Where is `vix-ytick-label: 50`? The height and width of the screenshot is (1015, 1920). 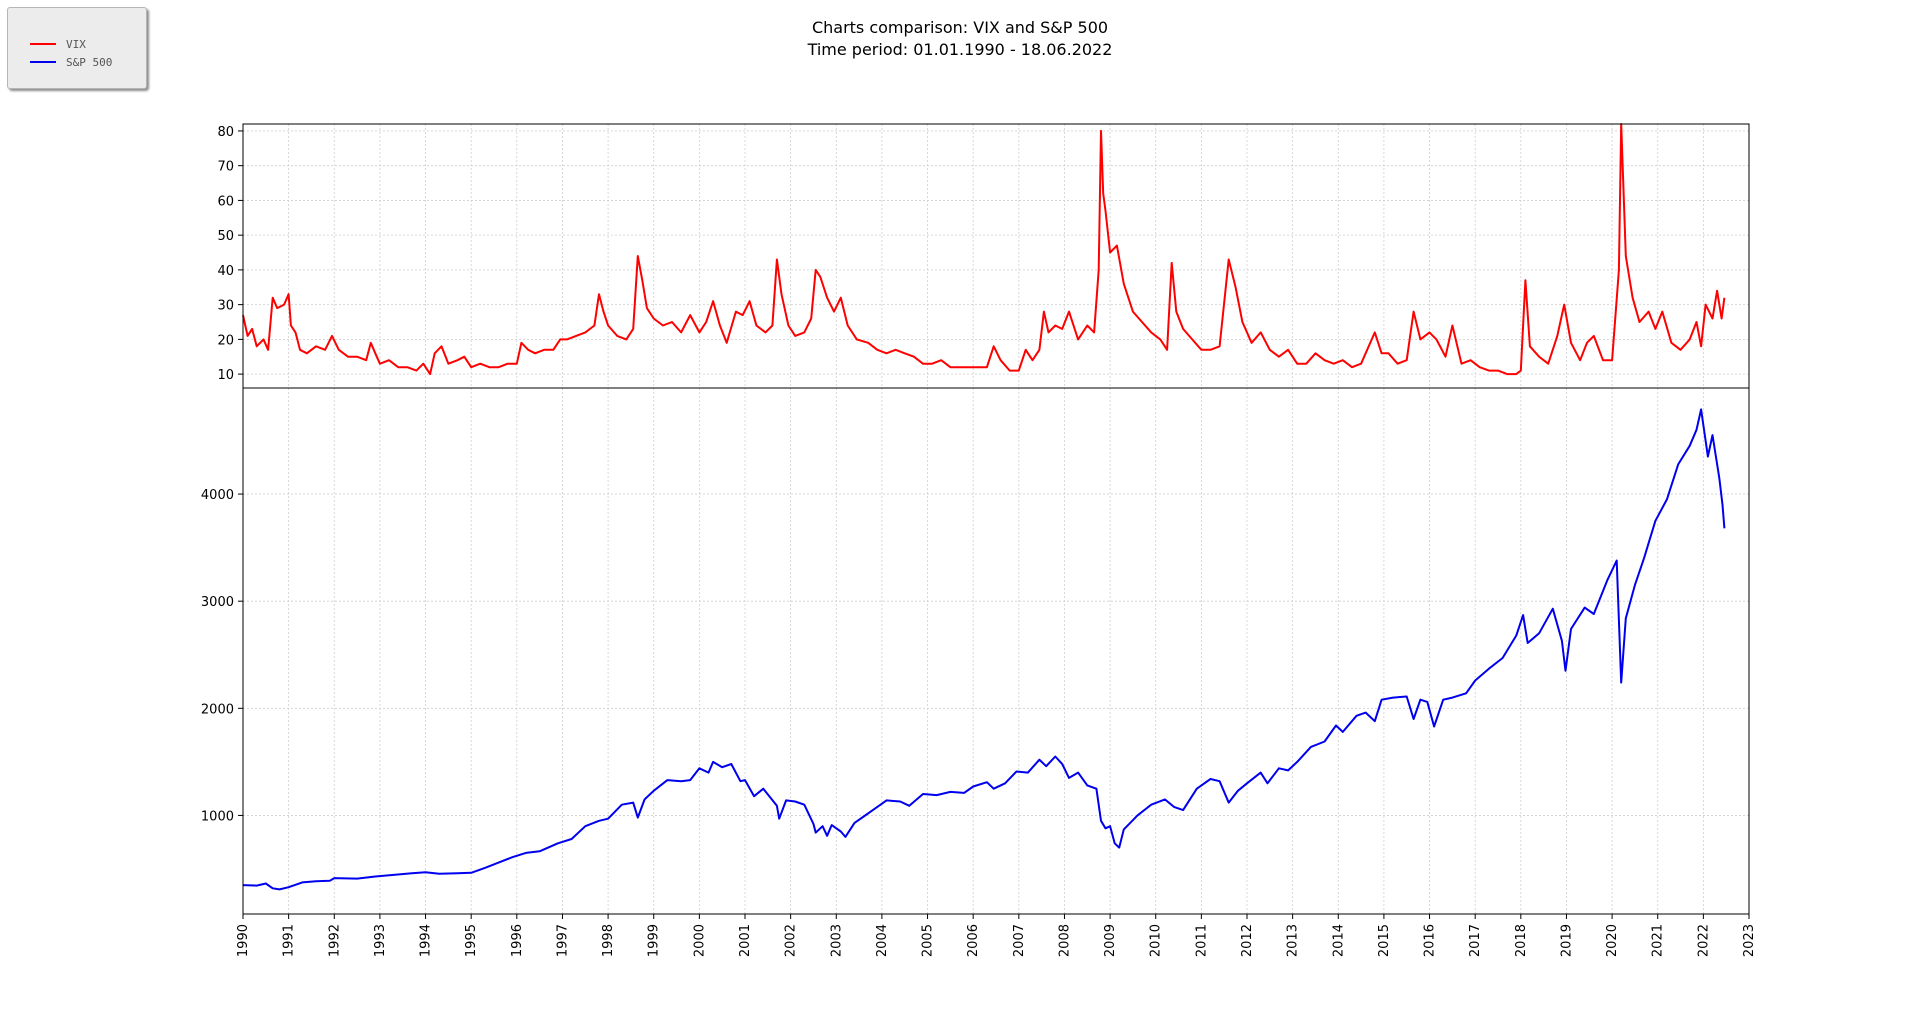
vix-ytick-label: 50 is located at coordinates (225, 236).